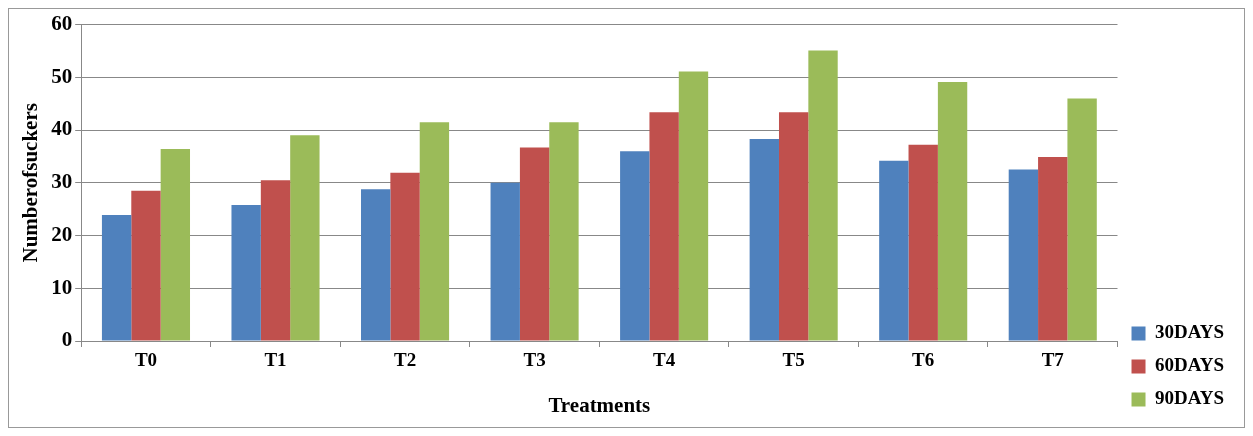 The image size is (1253, 436). Describe the element at coordinates (67, 339) in the screenshot. I see `y-tick-label: 0` at that location.